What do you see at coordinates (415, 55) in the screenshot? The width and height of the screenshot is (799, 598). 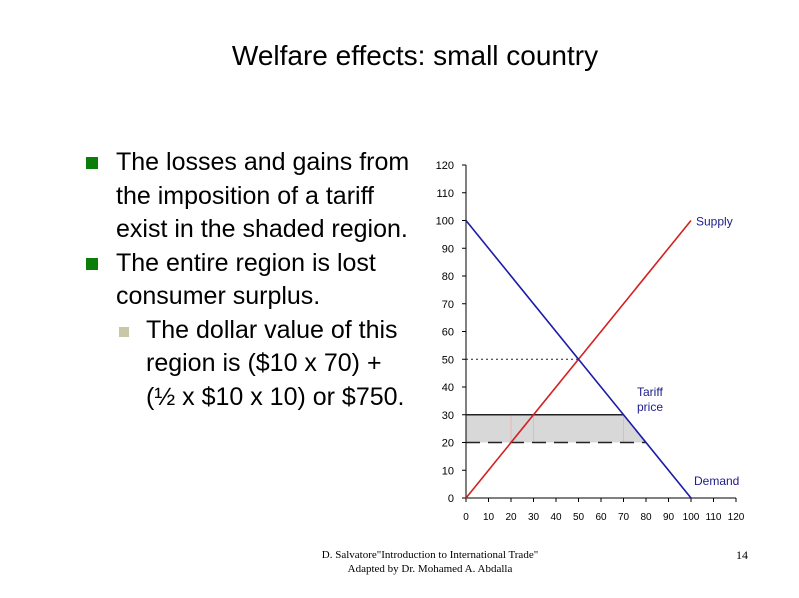 I see `slide-title: Welfare effects: small country` at bounding box center [415, 55].